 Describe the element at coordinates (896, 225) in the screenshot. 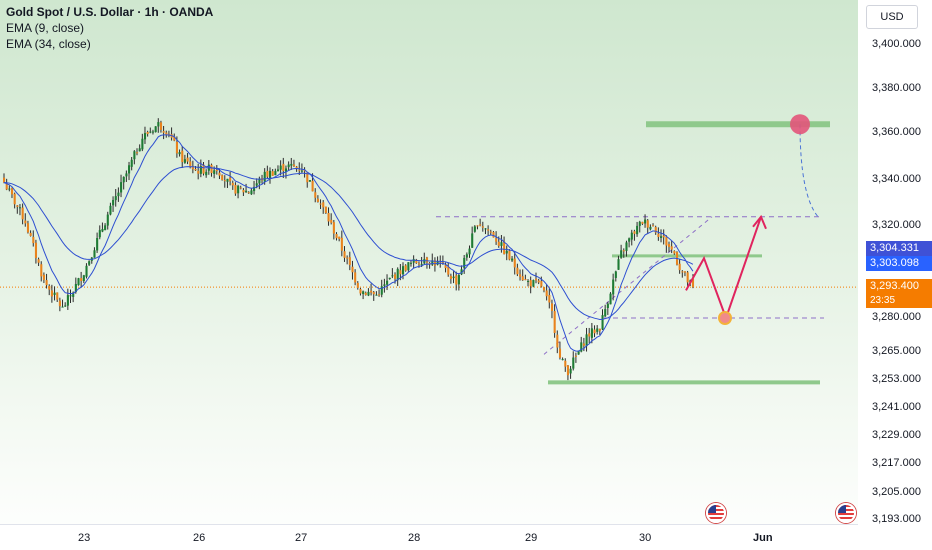

I see `price-tick-4: 3,320.000` at that location.